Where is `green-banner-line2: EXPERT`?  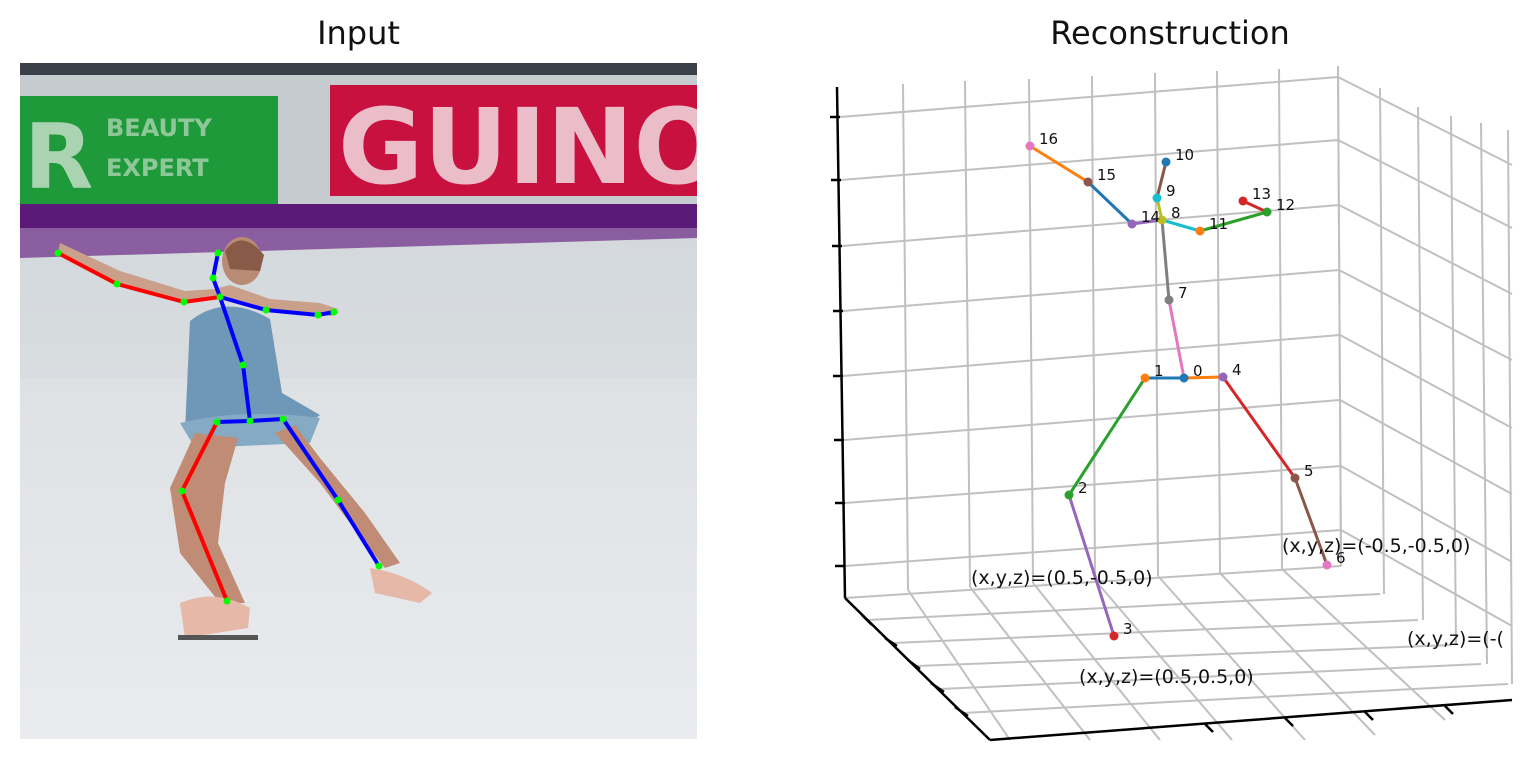
green-banner-line2: EXPERT is located at coordinates (157, 168).